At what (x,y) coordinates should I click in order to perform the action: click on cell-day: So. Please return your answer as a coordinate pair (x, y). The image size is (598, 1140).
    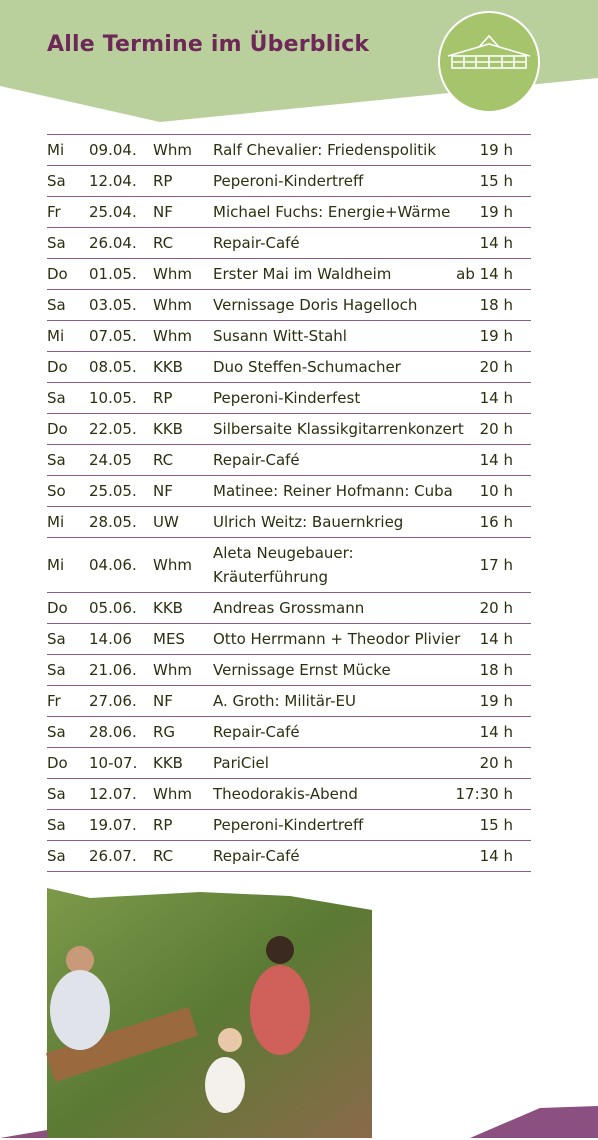
    Looking at the image, I should click on (56, 491).